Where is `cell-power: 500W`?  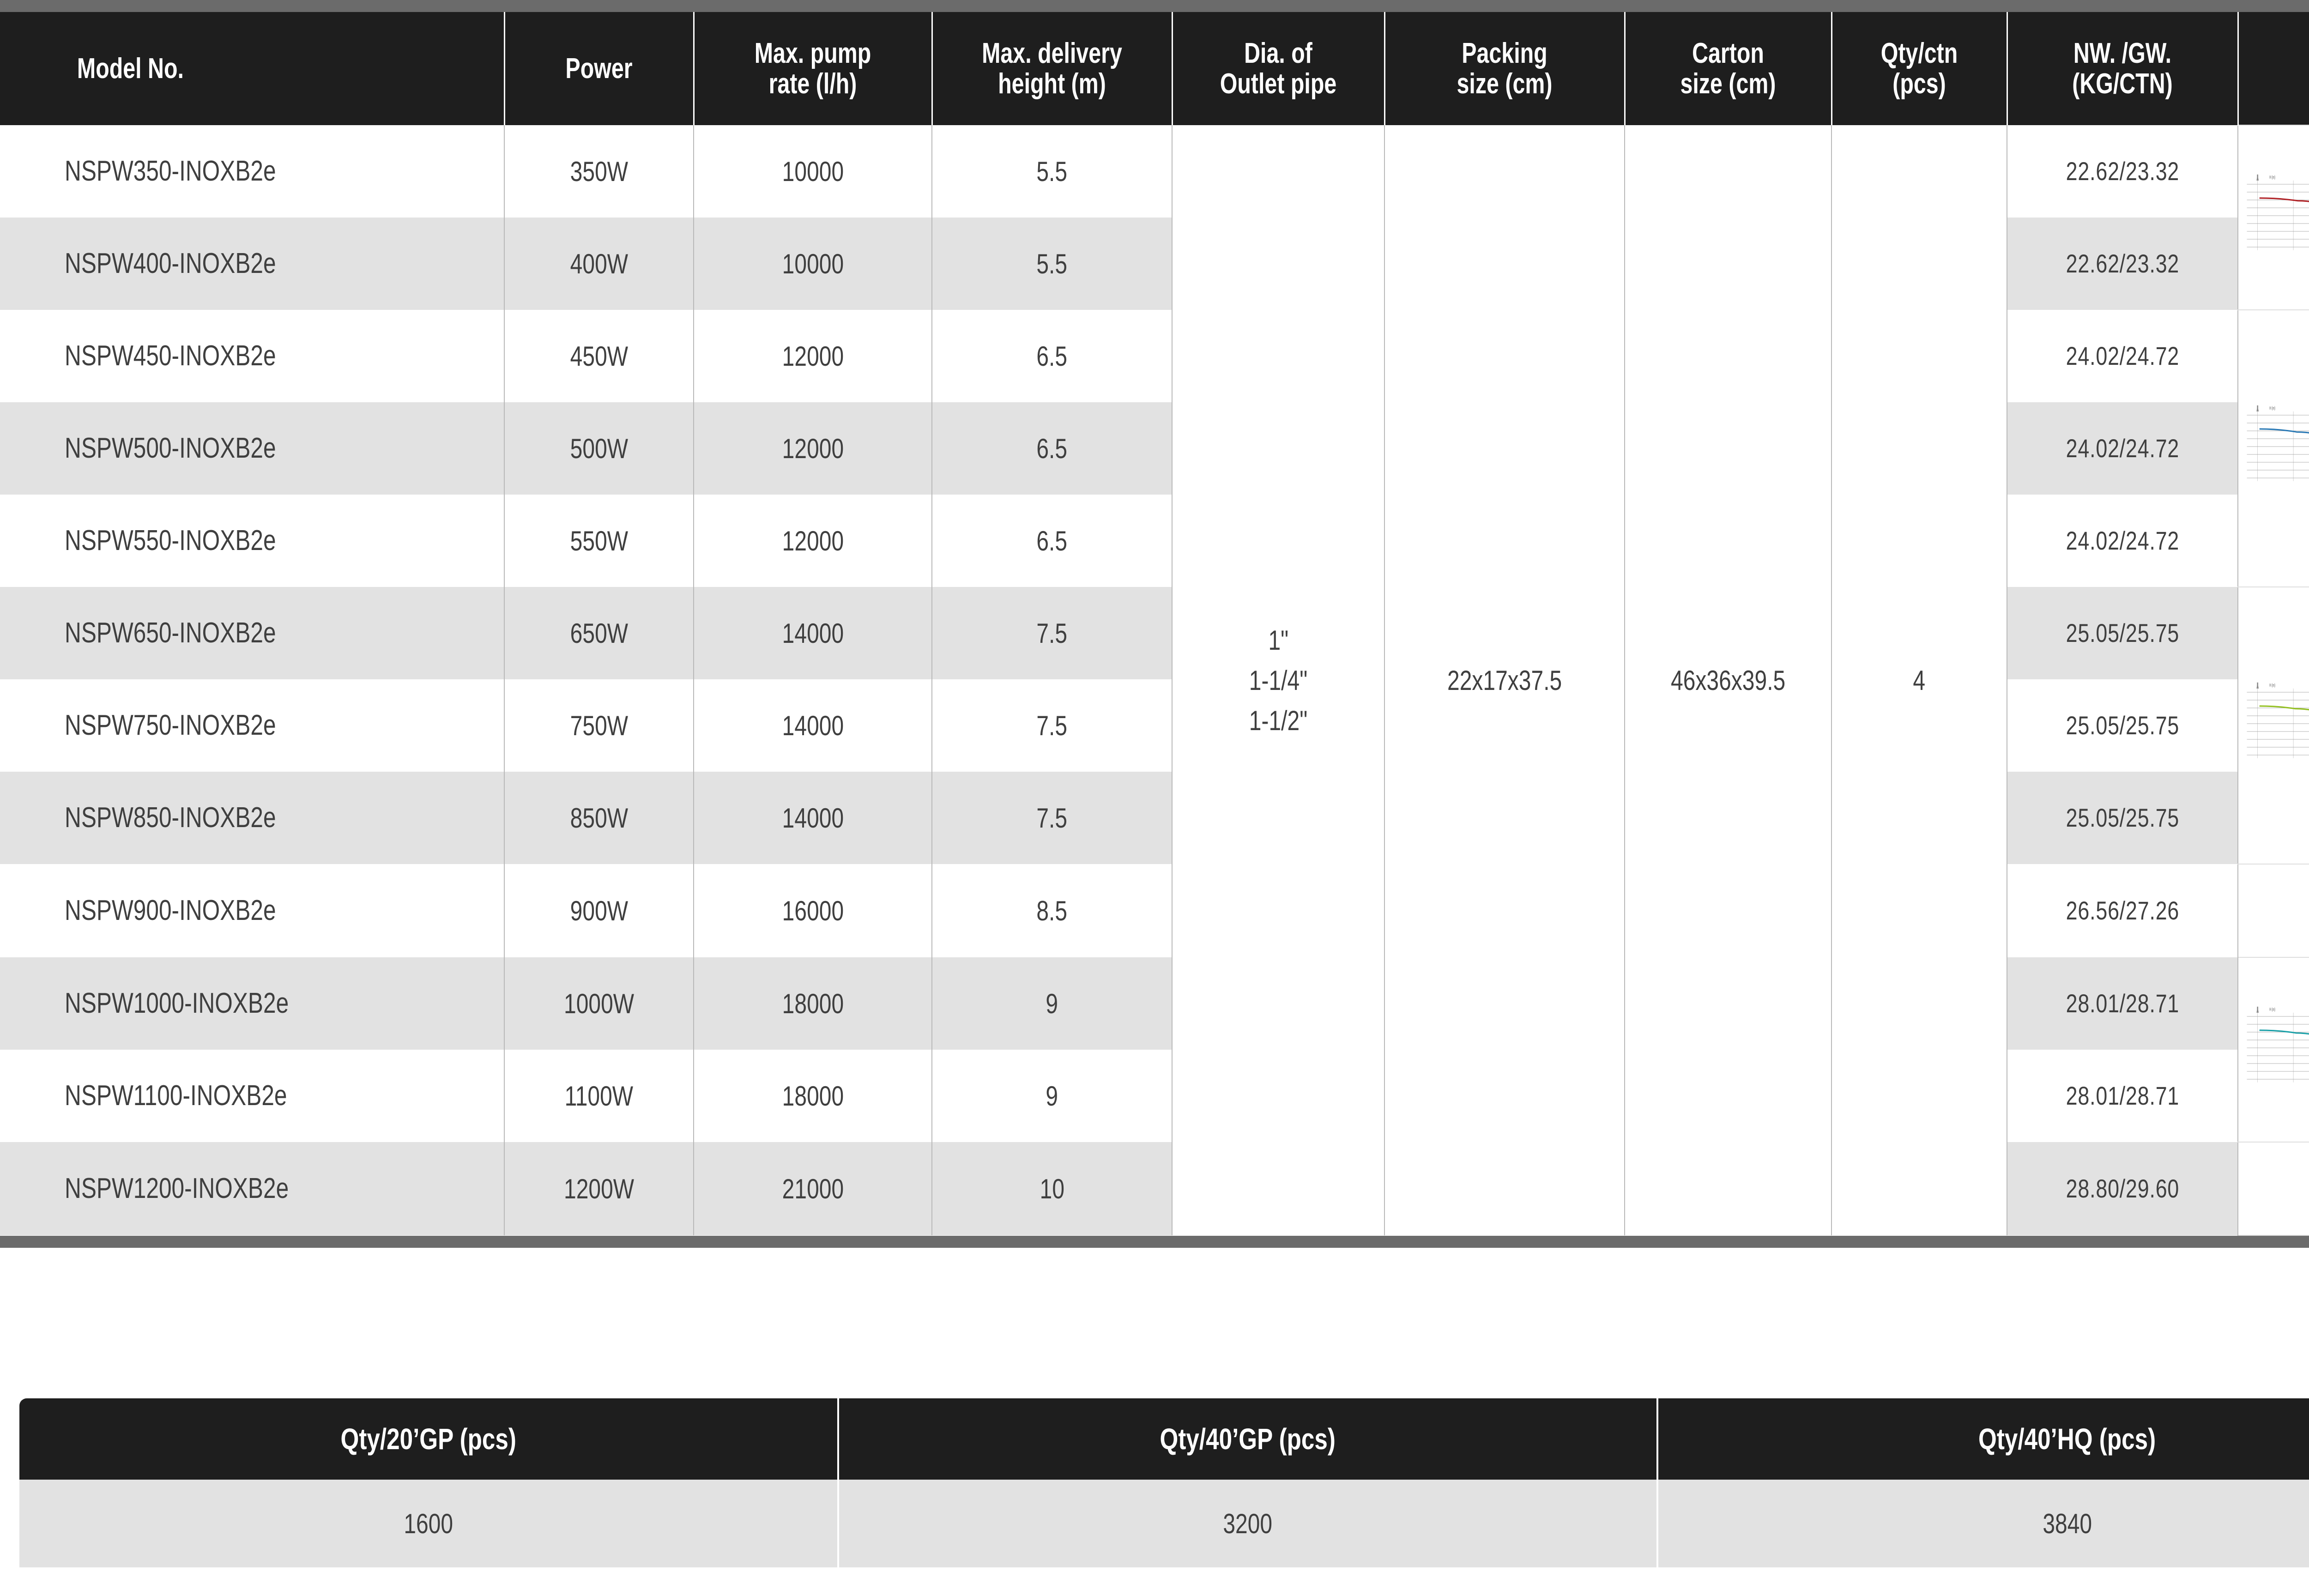
cell-power: 500W is located at coordinates (599, 448).